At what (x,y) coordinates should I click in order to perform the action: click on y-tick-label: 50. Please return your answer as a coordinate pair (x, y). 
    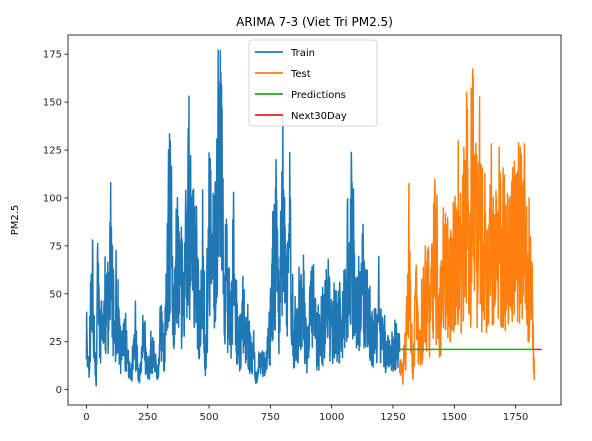
    Looking at the image, I should click on (55, 294).